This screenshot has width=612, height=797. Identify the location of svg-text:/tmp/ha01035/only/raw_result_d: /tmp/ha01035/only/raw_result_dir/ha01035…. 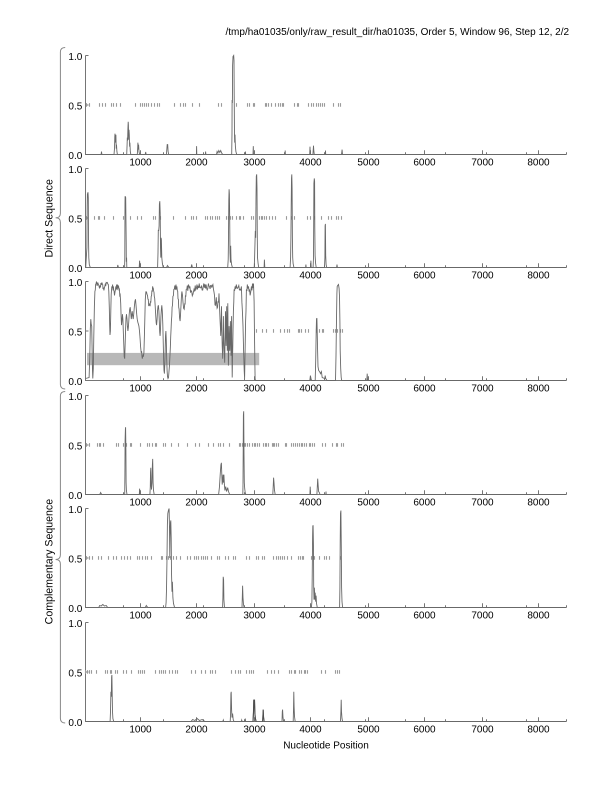
(398, 32).